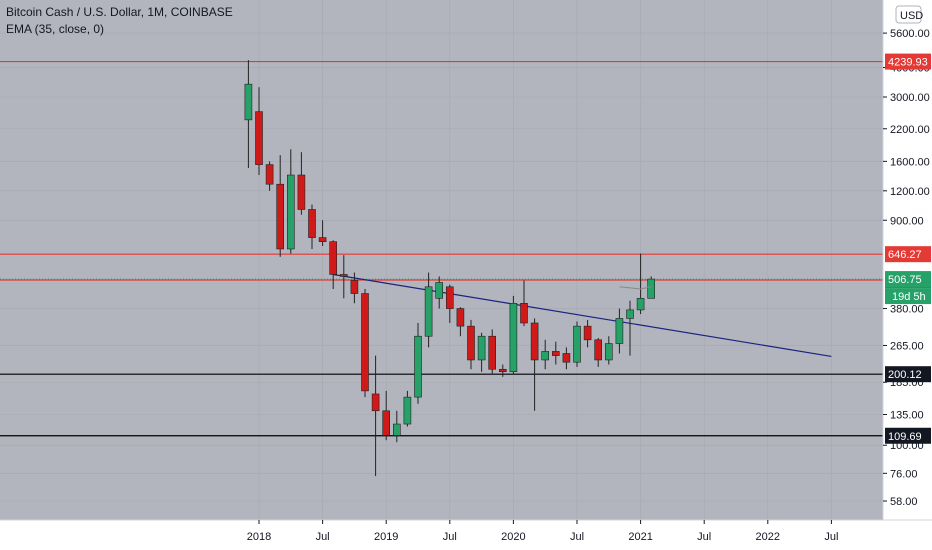  What do you see at coordinates (513, 537) in the screenshot?
I see `x-tick-label: 2020` at bounding box center [513, 537].